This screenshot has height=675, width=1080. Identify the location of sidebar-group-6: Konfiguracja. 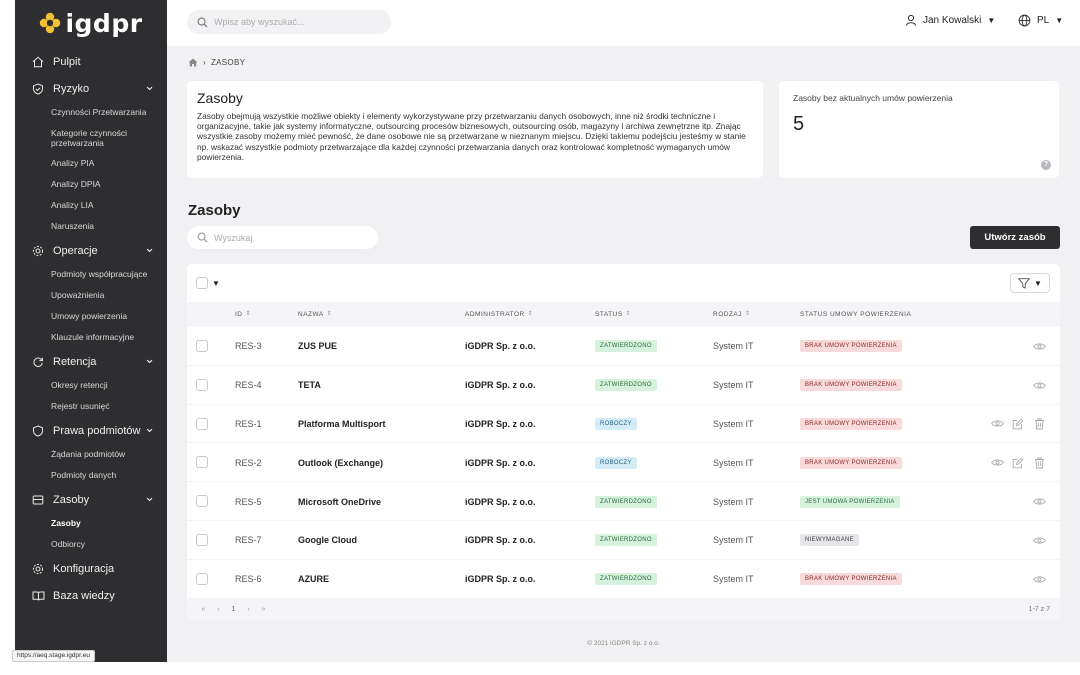
(91, 568).